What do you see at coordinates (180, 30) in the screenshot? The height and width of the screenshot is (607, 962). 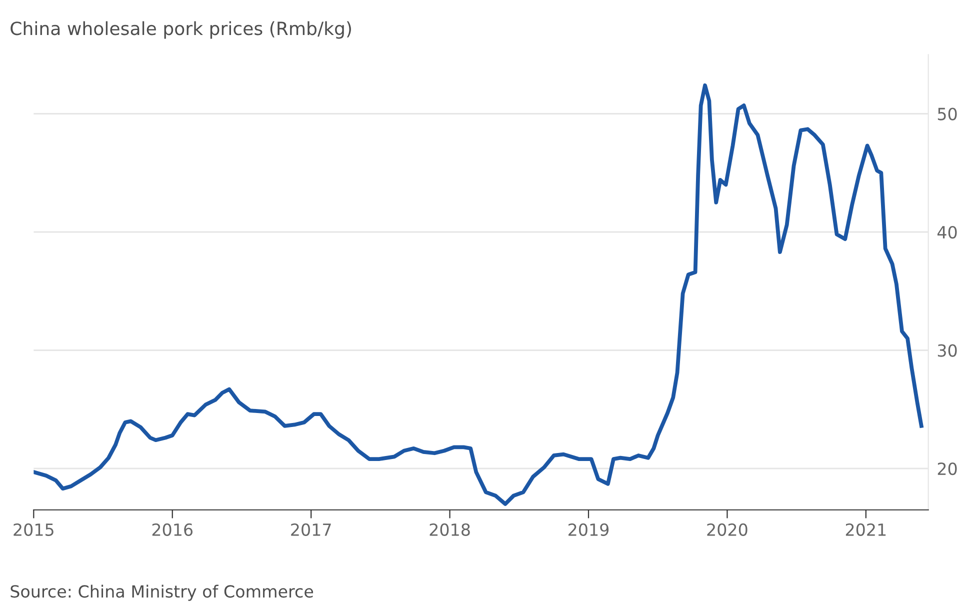 I see `chart-title: China wholesale pork prices (Rmb/kg)` at bounding box center [180, 30].